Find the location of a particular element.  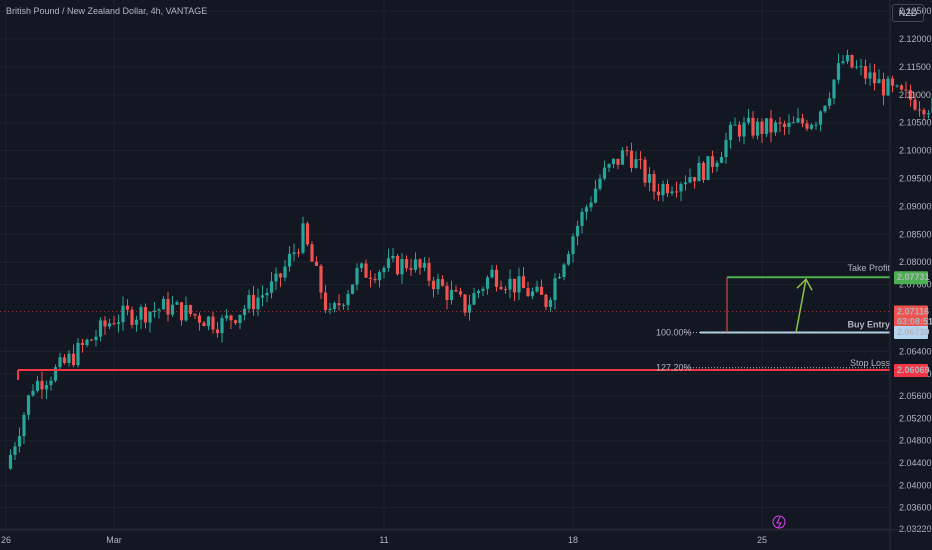

currency-button: NZD is located at coordinates (908, 13).